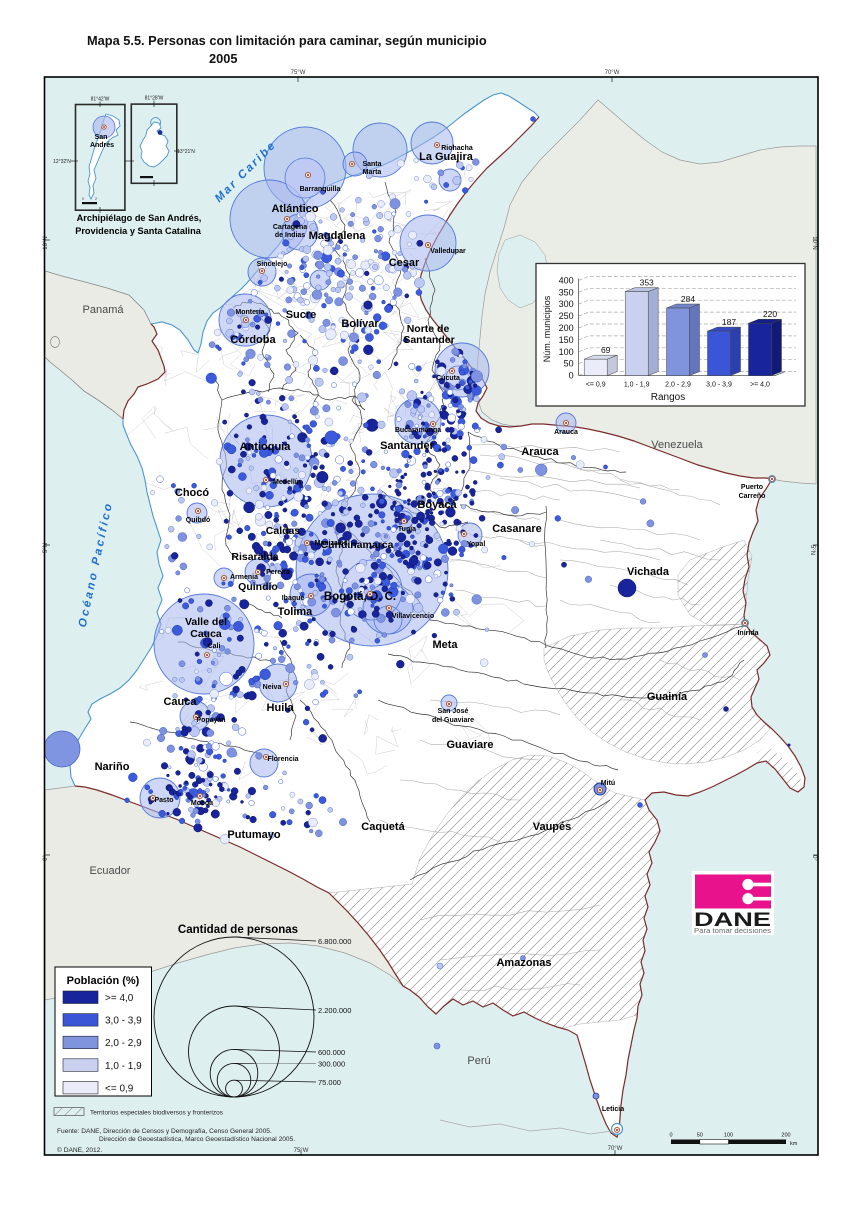 Image resolution: width=853 pixels, height=1219 pixels. I want to click on svg-text: Norte de, so click(428, 329).